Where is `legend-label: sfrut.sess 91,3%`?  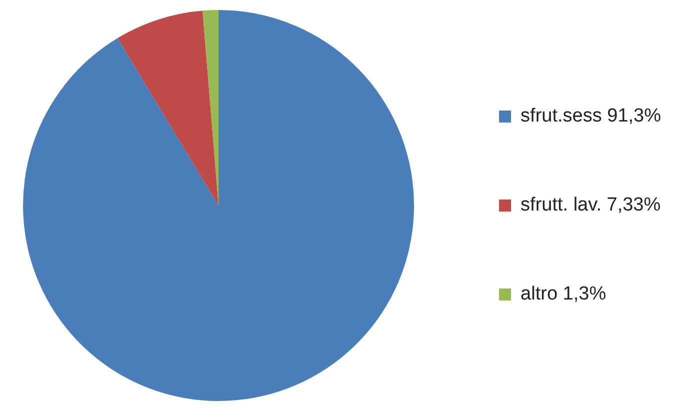 legend-label: sfrut.sess 91,3% is located at coordinates (591, 116).